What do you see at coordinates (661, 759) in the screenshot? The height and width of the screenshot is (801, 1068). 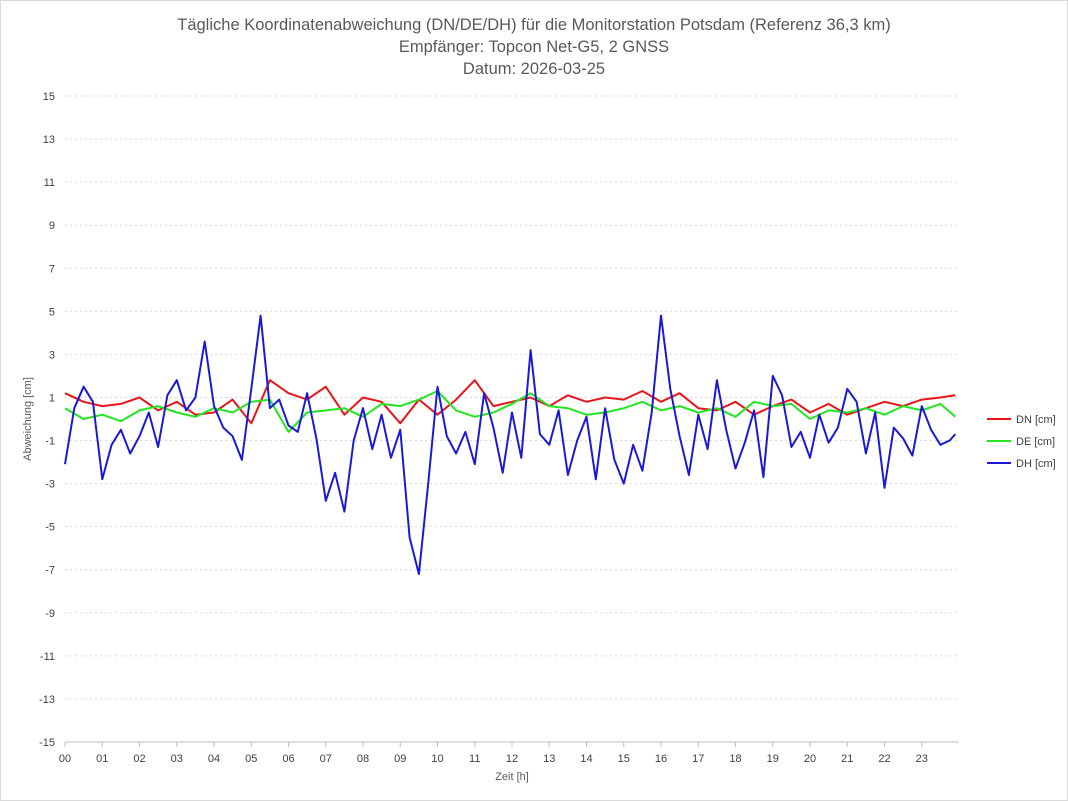 I see `x-tick-label: 16` at bounding box center [661, 759].